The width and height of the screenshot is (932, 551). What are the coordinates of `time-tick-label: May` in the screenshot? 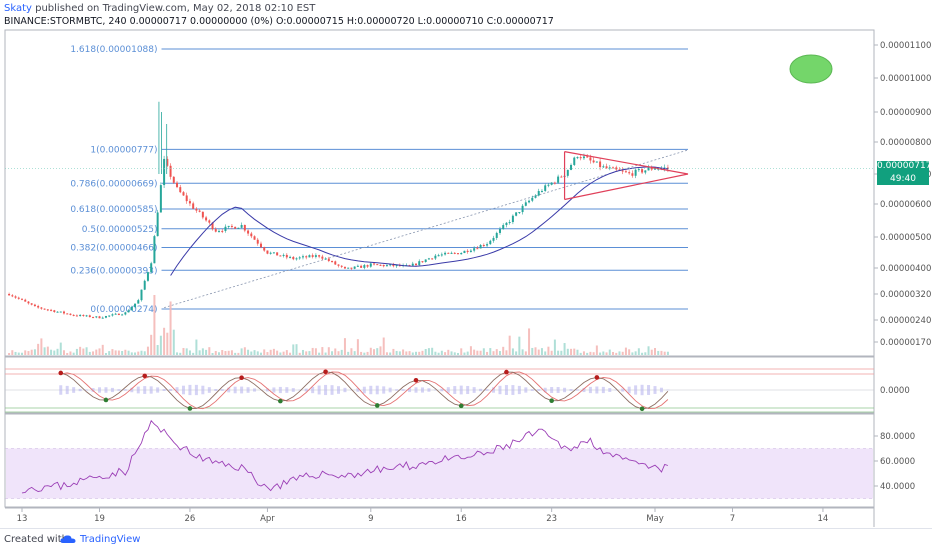 It's located at (655, 519).